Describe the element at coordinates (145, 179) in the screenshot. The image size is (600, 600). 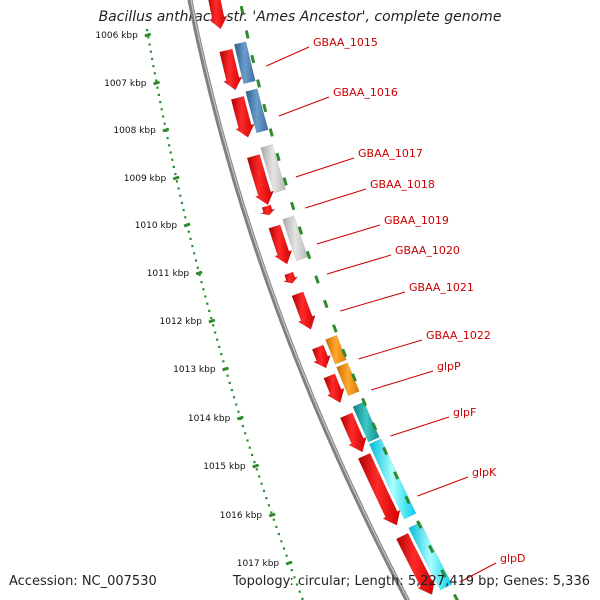
I see `kbp-label: 1009 kbp` at that location.